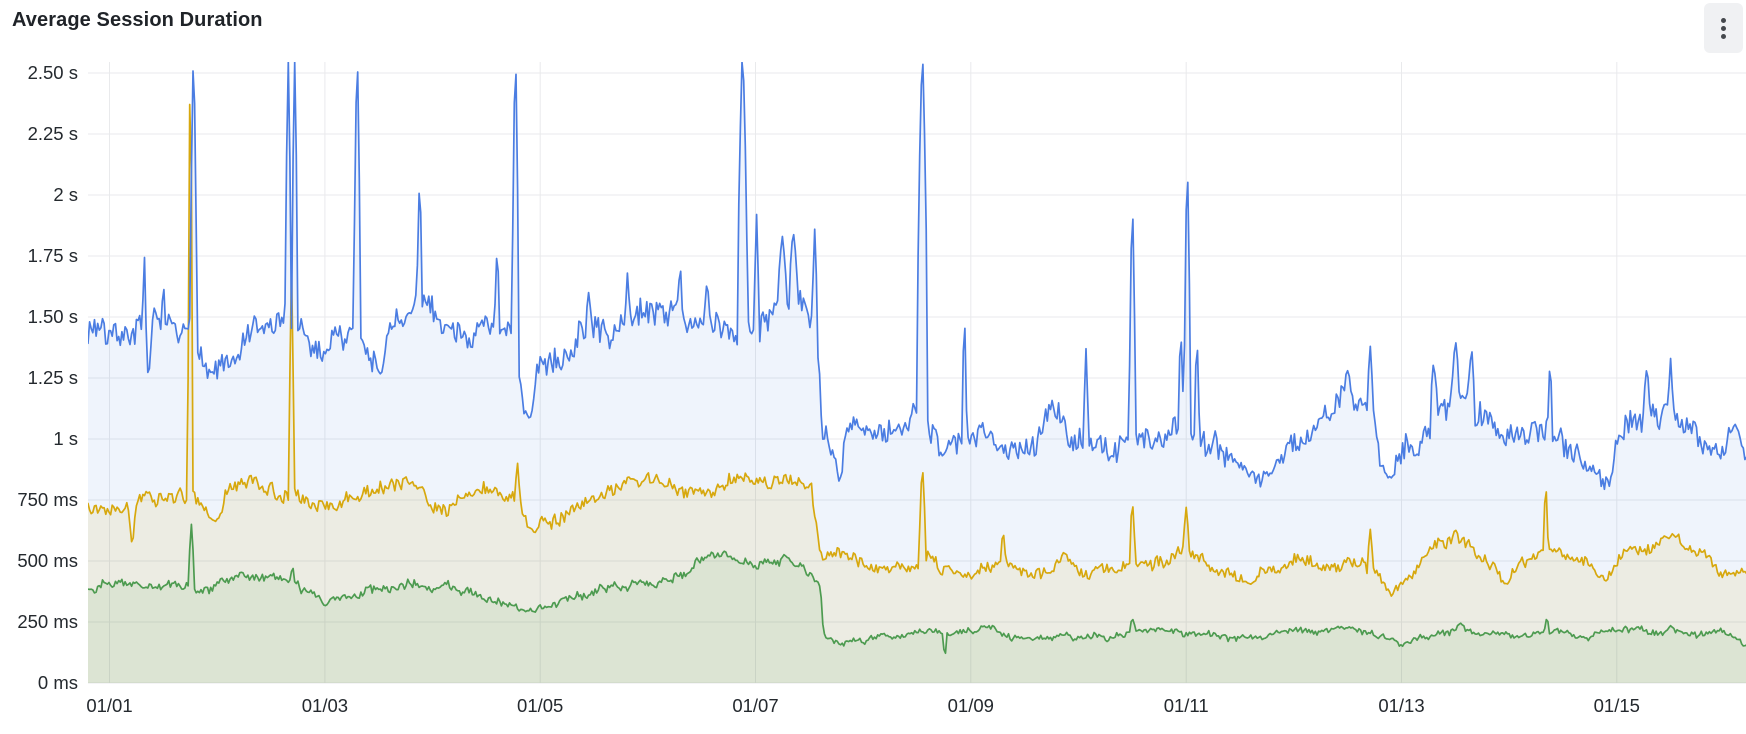 Image resolution: width=1746 pixels, height=734 pixels. What do you see at coordinates (53, 133) in the screenshot?
I see `y-tick-label: 2.25 s` at bounding box center [53, 133].